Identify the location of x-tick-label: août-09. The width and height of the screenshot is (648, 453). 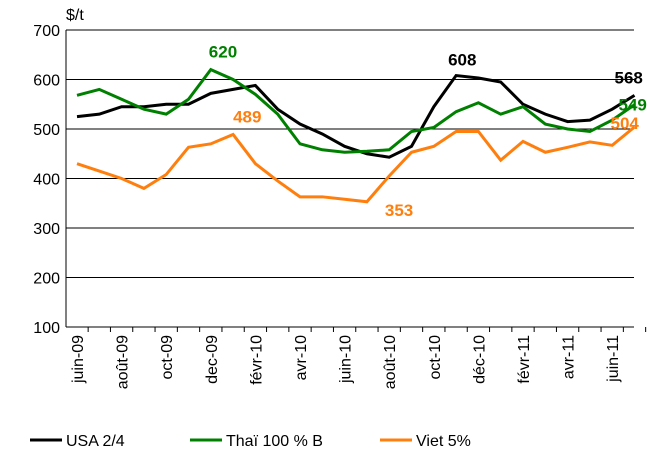
(123, 362).